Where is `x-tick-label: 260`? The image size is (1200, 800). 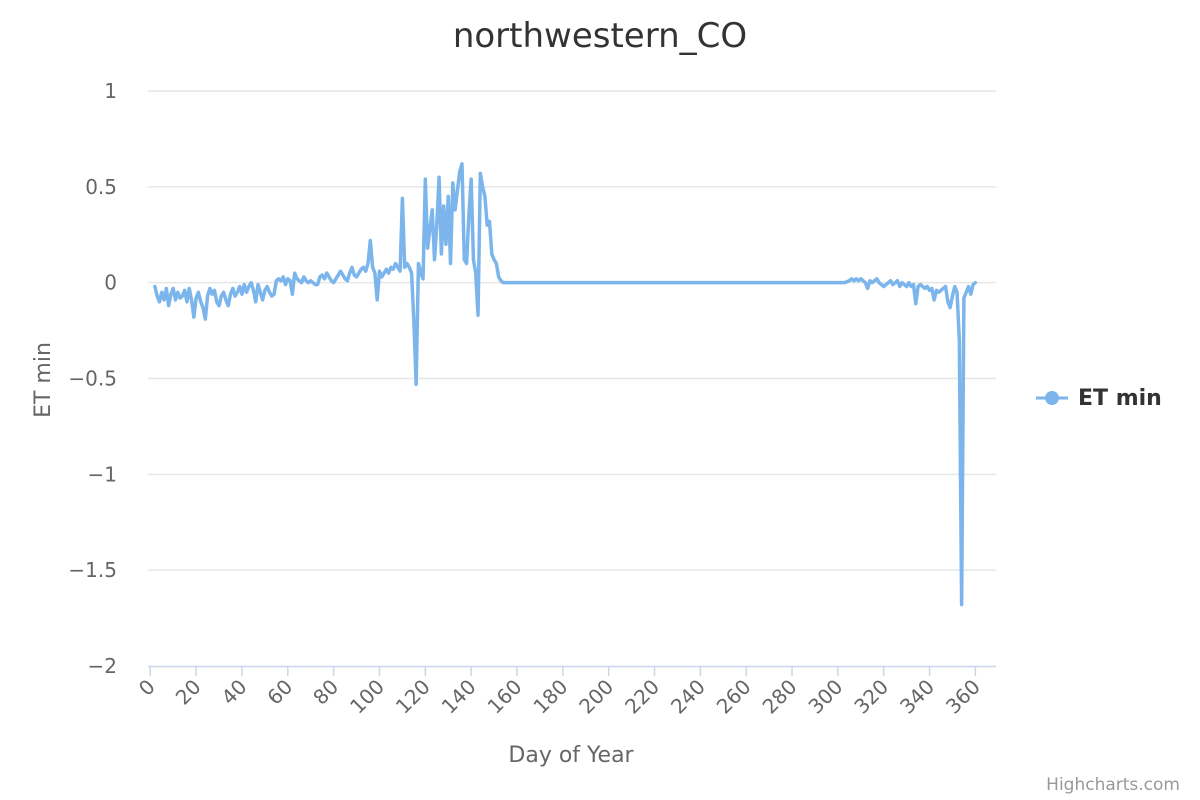 x-tick-label: 260 is located at coordinates (734, 697).